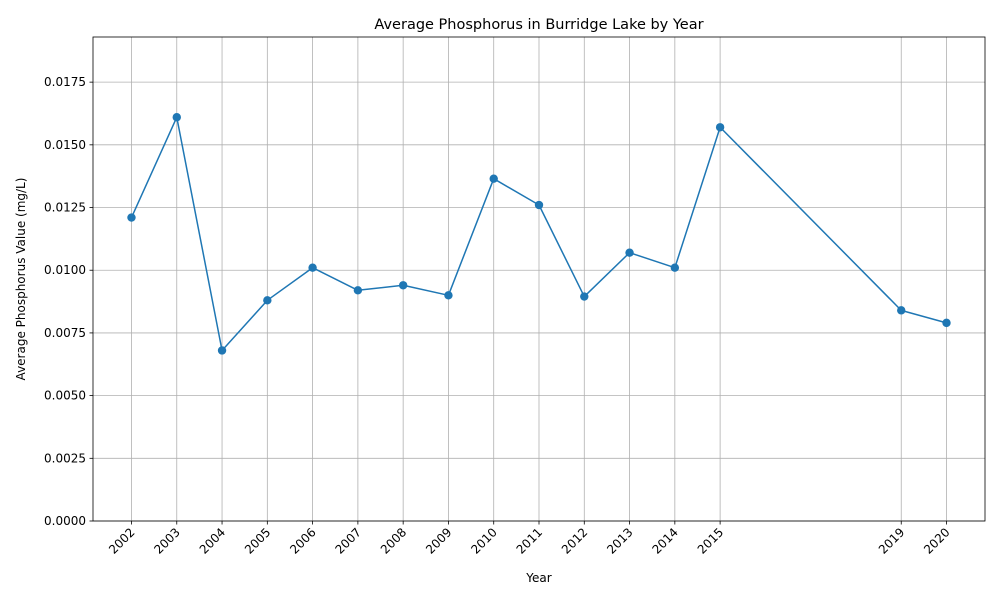 The image size is (1000, 600). What do you see at coordinates (267, 300) in the screenshot?
I see `data-point-2005` at bounding box center [267, 300].